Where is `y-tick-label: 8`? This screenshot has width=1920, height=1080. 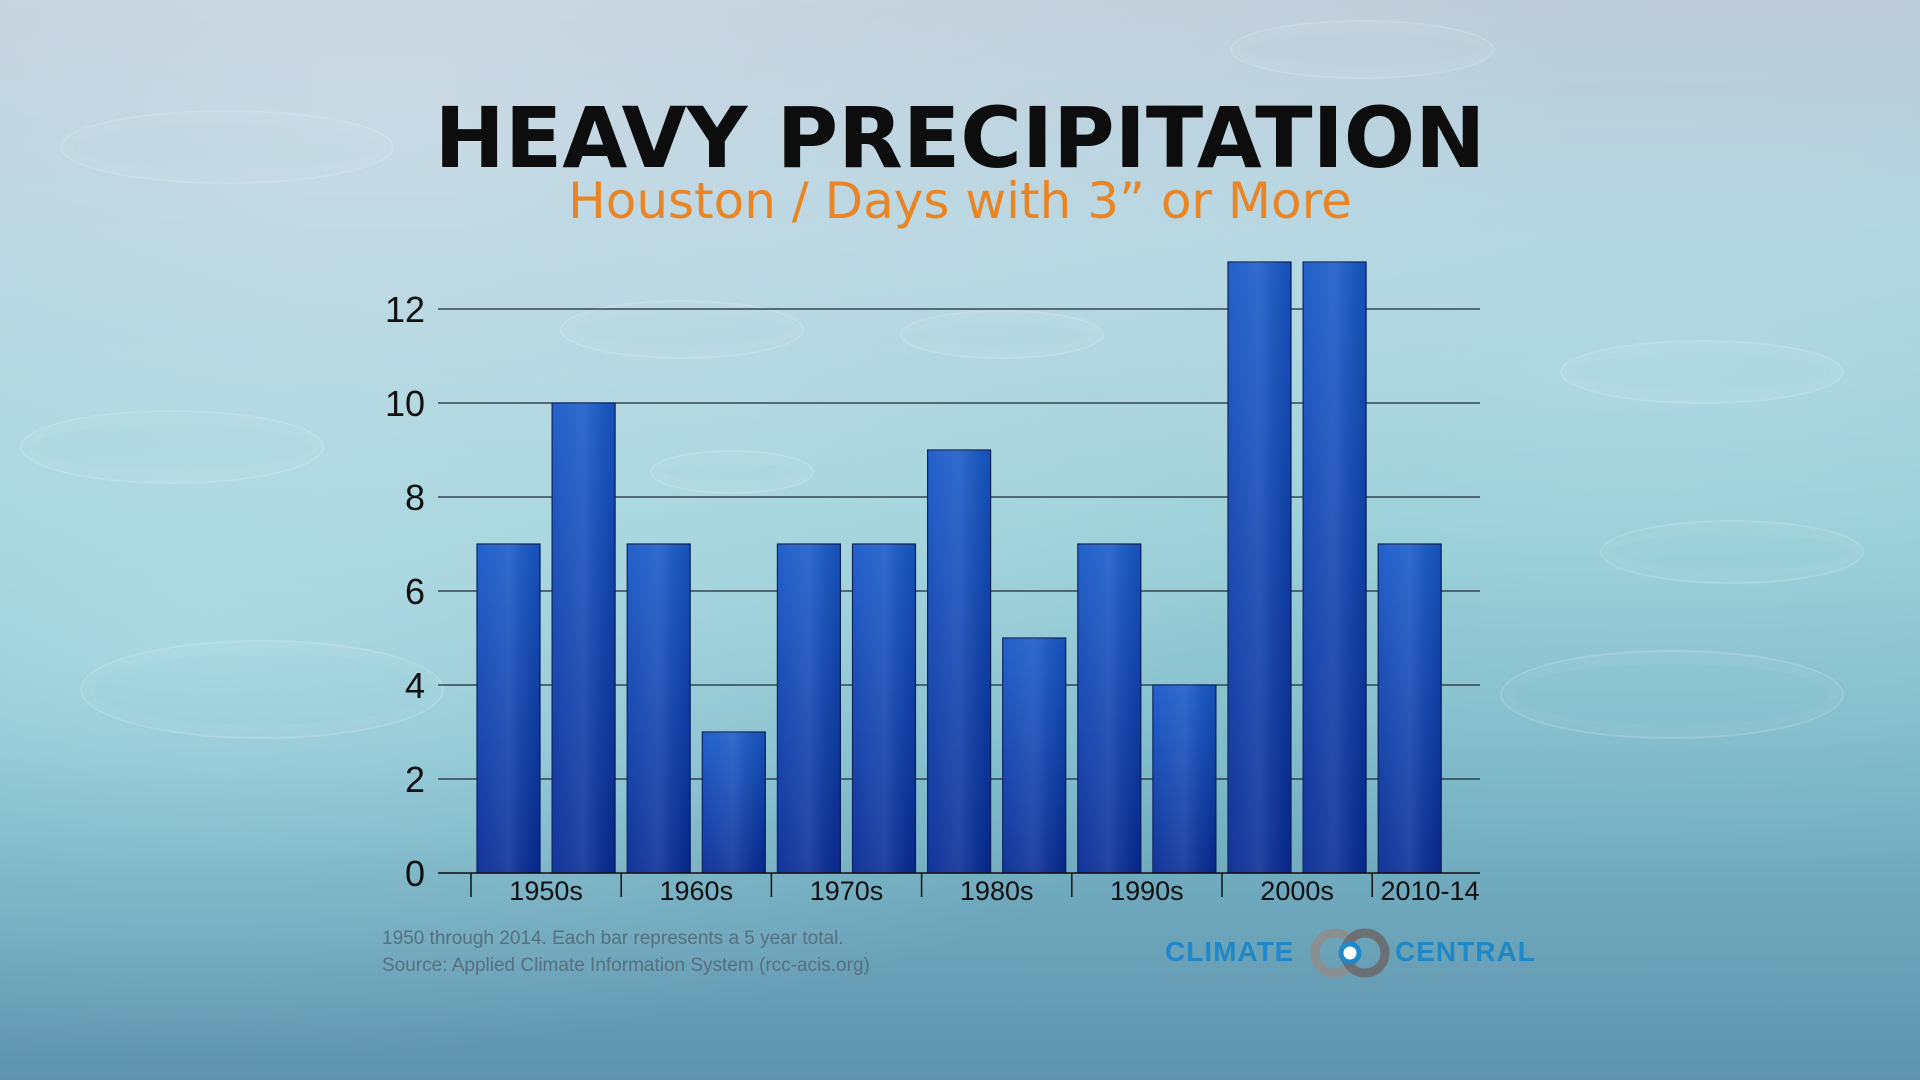
y-tick-label: 8 is located at coordinates (415, 497).